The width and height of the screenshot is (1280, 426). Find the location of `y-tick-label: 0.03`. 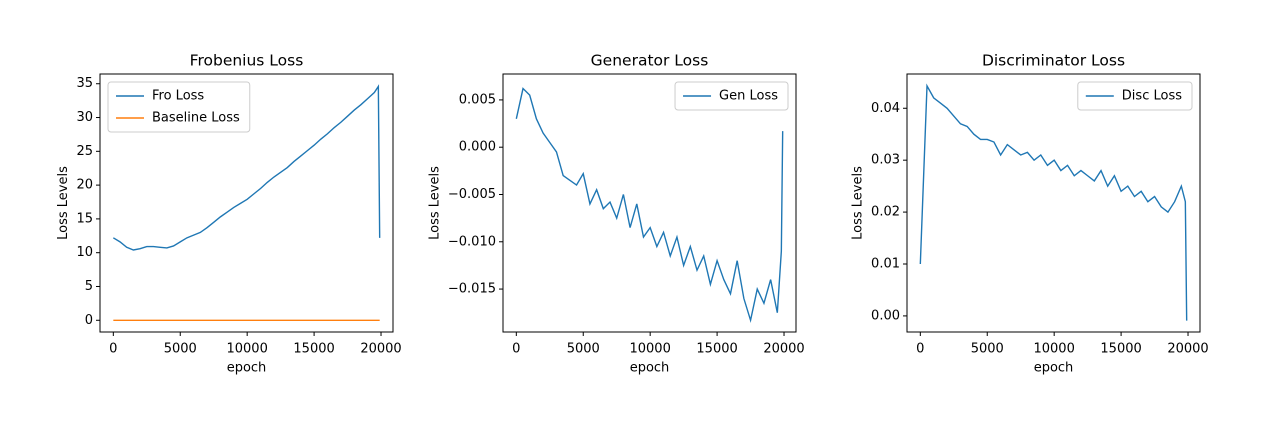

y-tick-label: 0.03 is located at coordinates (885, 160).